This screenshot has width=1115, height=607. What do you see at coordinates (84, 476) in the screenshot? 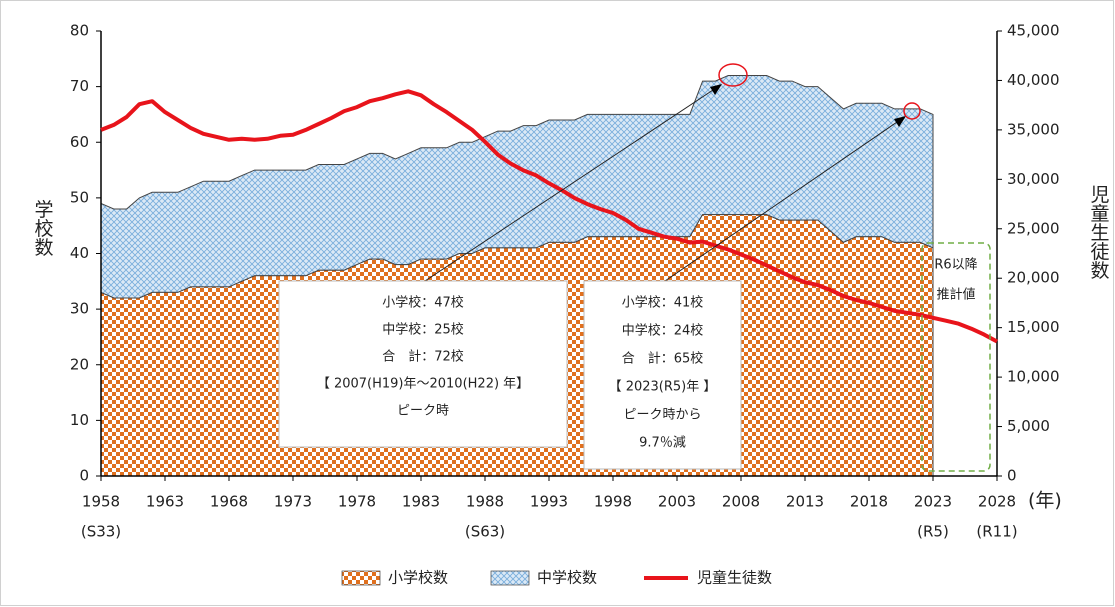
I see `y-tick-label: 0` at bounding box center [84, 476].